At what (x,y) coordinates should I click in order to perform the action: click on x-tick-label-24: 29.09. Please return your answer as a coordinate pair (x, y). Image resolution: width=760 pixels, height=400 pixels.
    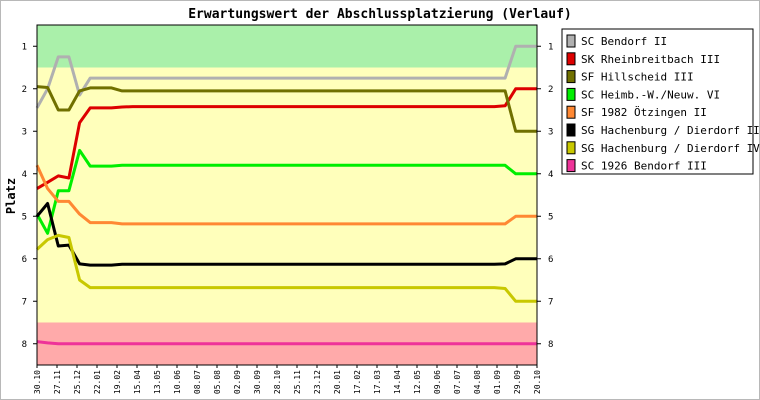
    Looking at the image, I should click on (517, 382).